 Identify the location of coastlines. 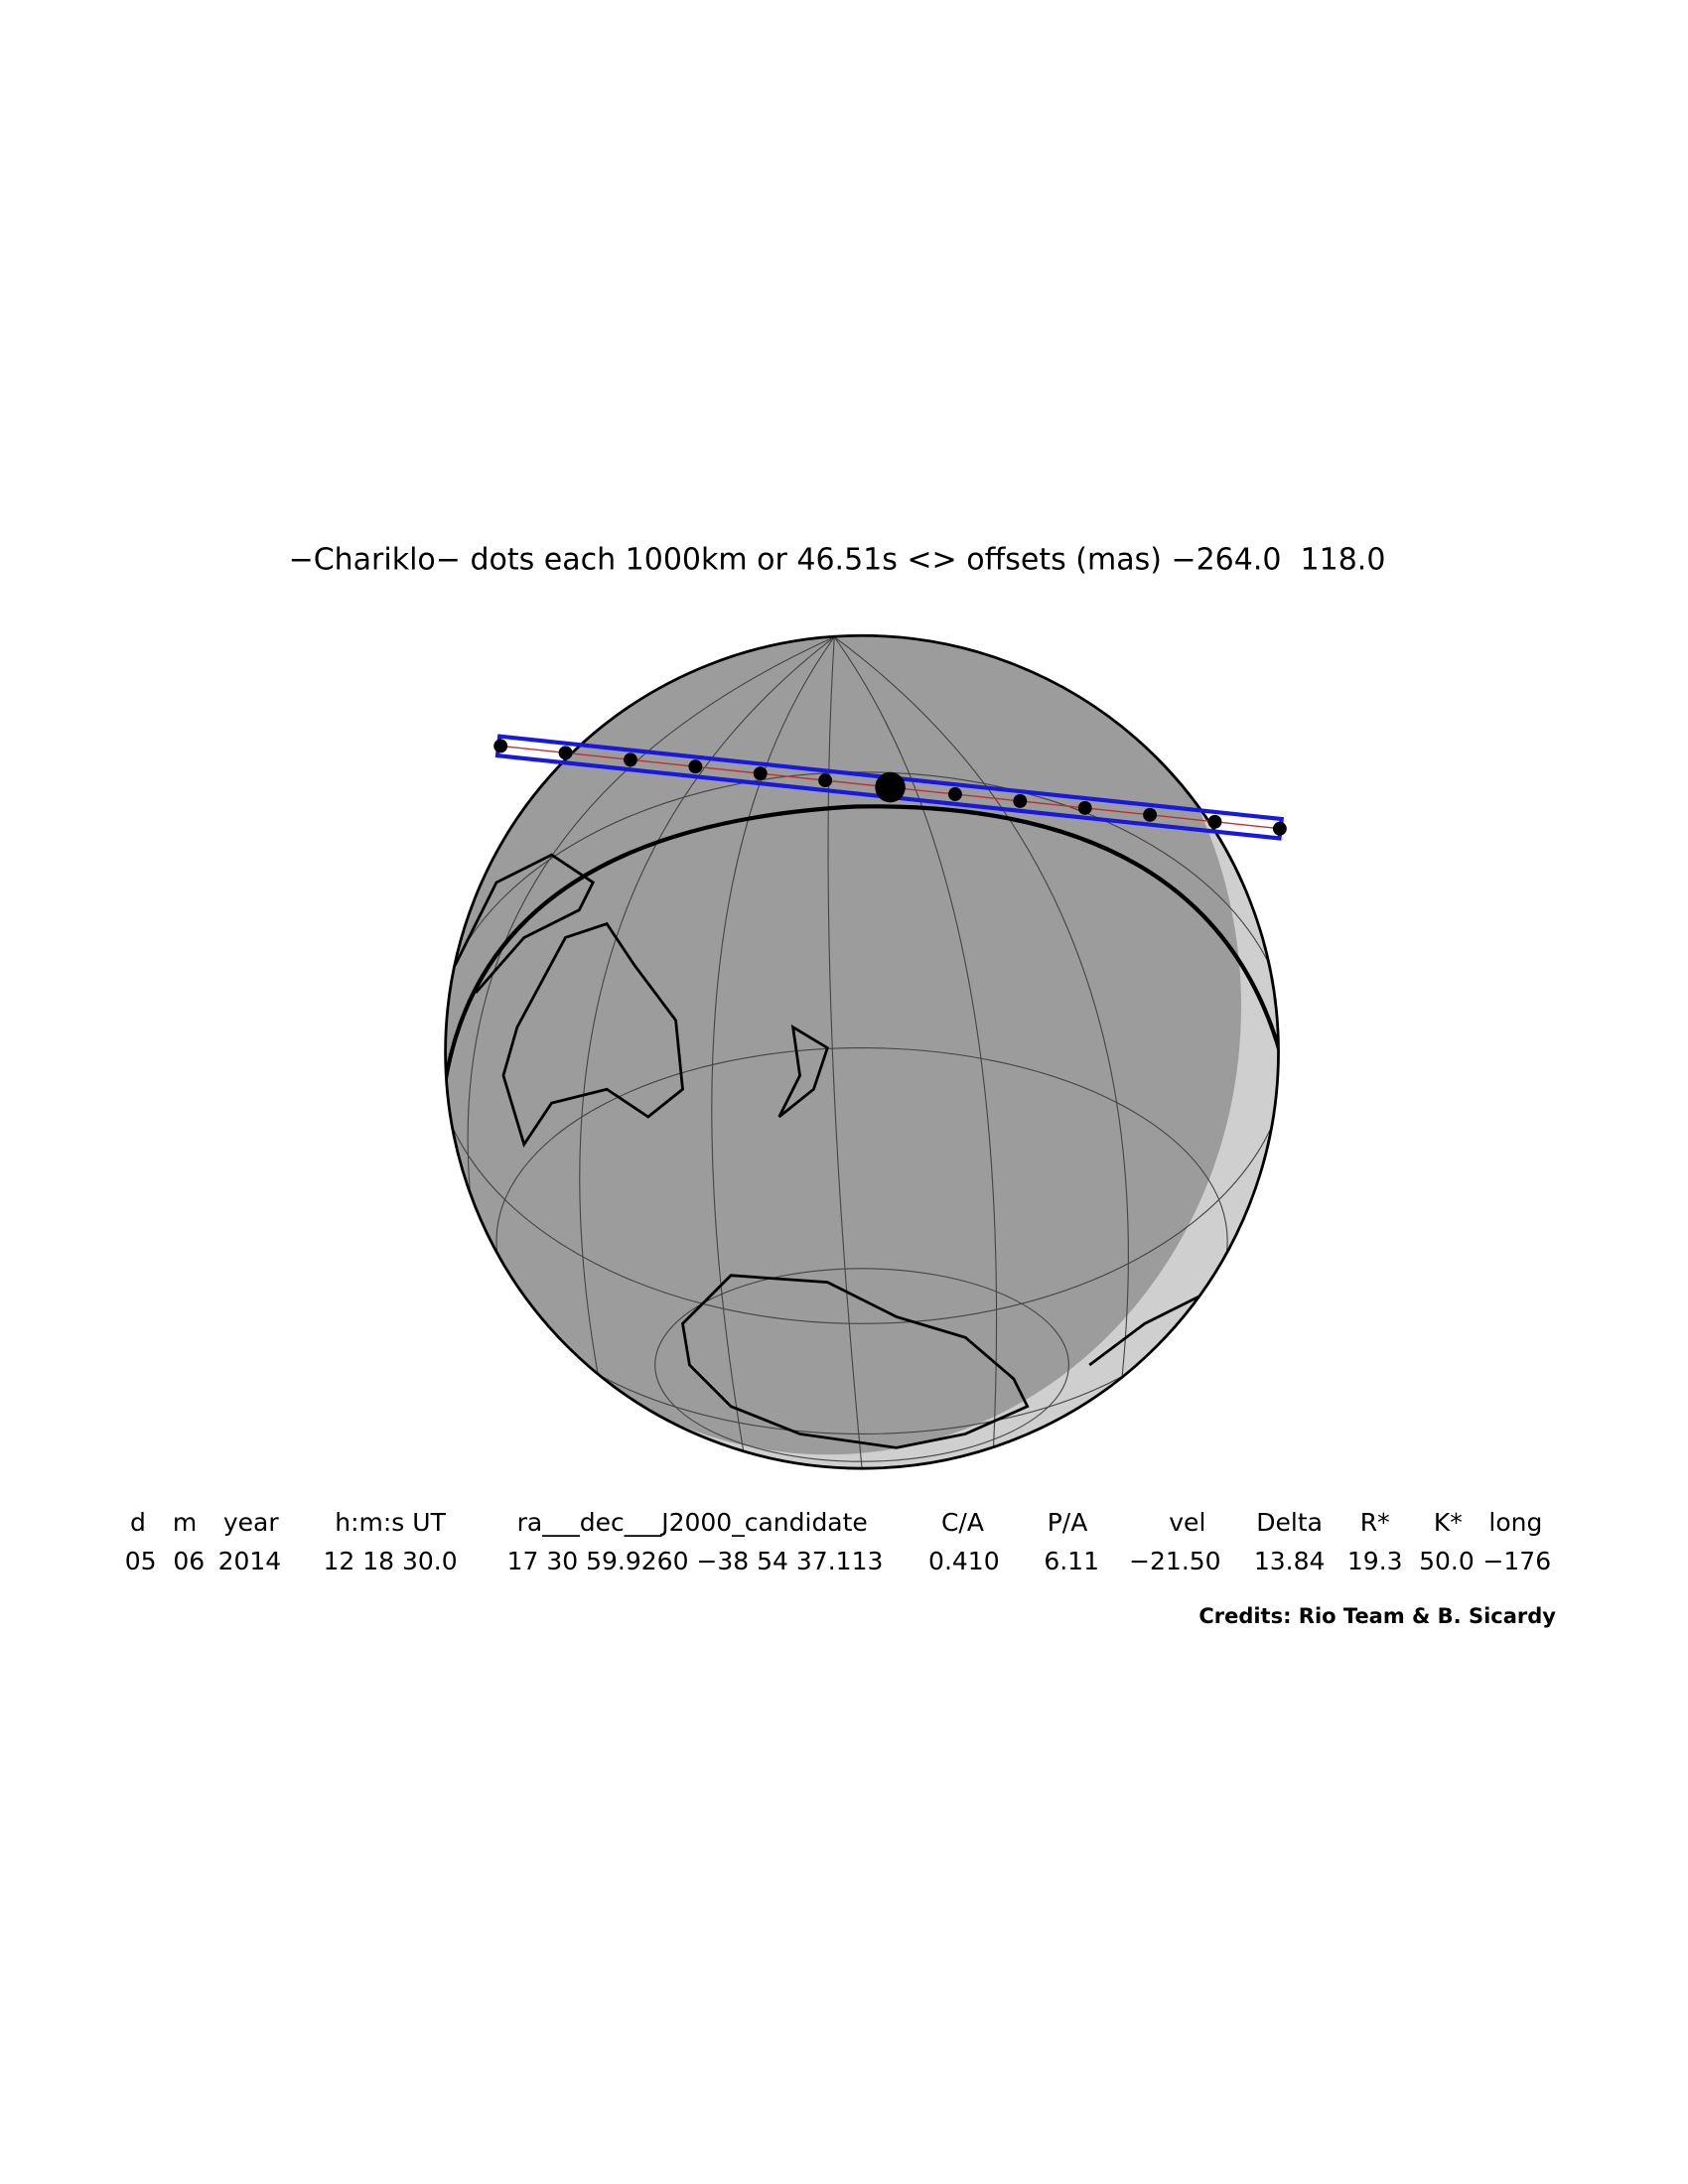
(834, 1151).